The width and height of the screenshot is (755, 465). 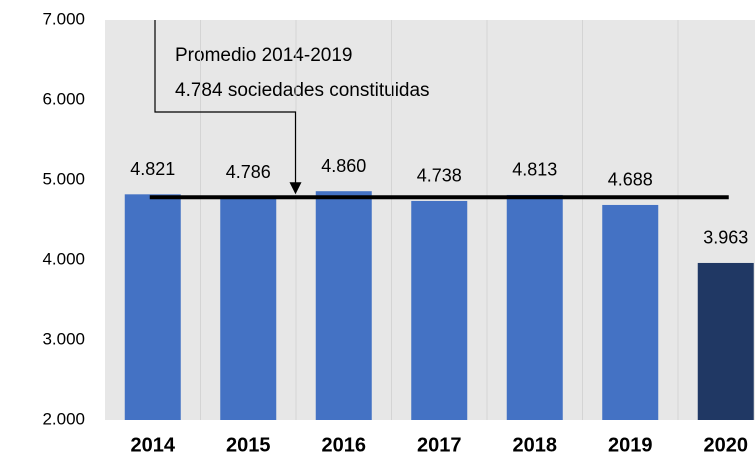 I want to click on x-tick-label: 2018, so click(x=535, y=445).